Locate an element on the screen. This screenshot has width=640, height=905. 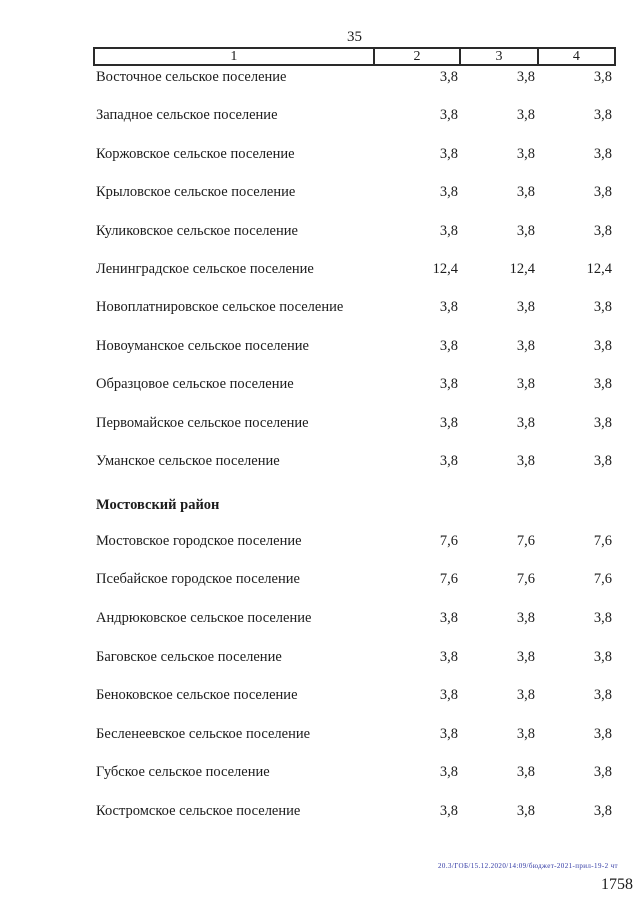
table-row: Беноковское сельское поселение 3,8 3,8 3,8 is located at coordinates (354, 703).